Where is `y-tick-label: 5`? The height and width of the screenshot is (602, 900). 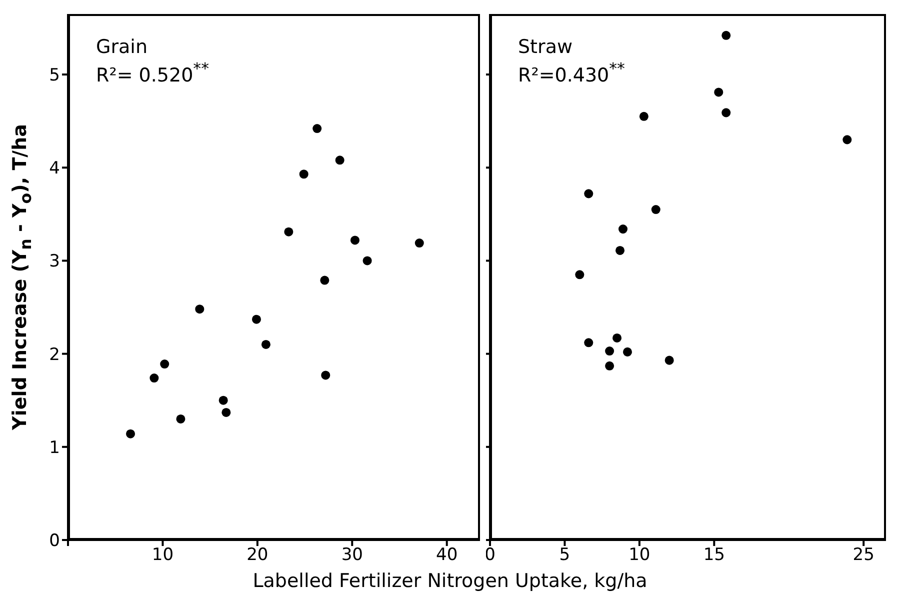 y-tick-label: 5 is located at coordinates (54, 76).